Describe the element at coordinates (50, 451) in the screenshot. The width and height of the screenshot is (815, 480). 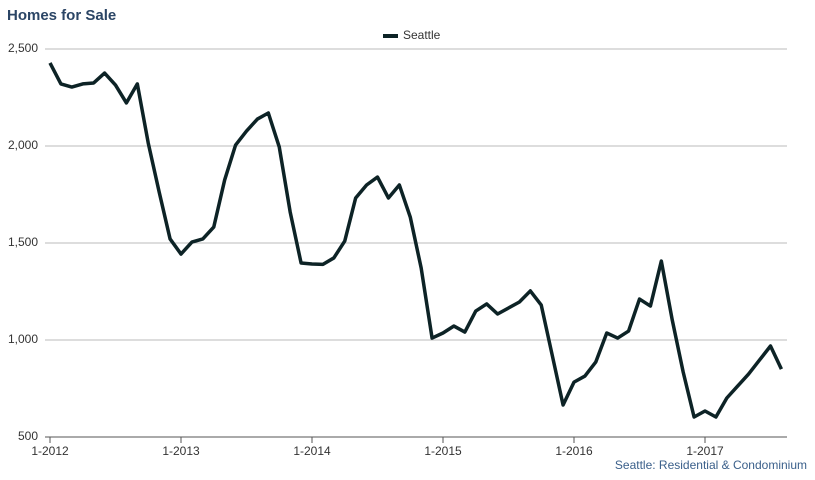
I see `x-tick-label: 1-2012` at that location.